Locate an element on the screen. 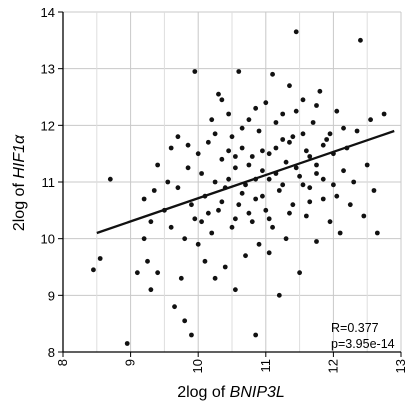  y-tick-label: 9 is located at coordinates (51, 295).